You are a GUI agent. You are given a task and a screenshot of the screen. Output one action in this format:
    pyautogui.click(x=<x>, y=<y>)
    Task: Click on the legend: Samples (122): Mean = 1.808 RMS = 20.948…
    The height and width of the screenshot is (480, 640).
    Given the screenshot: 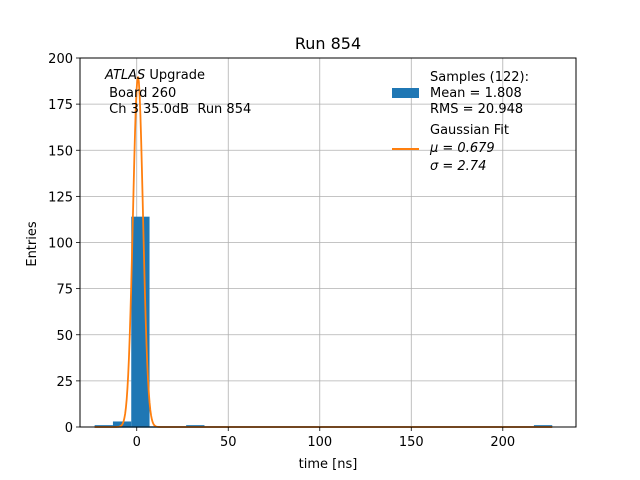 What is the action you would take?
    pyautogui.click(x=460, y=122)
    